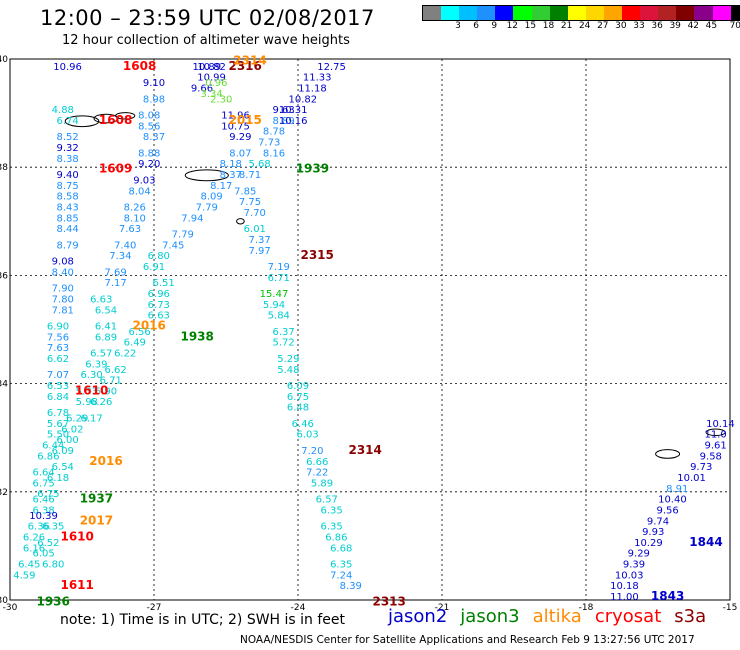 This screenshot has height=650, width=740. What do you see at coordinates (245, 191) in the screenshot?
I see `wave-height-value: 7.85` at bounding box center [245, 191].